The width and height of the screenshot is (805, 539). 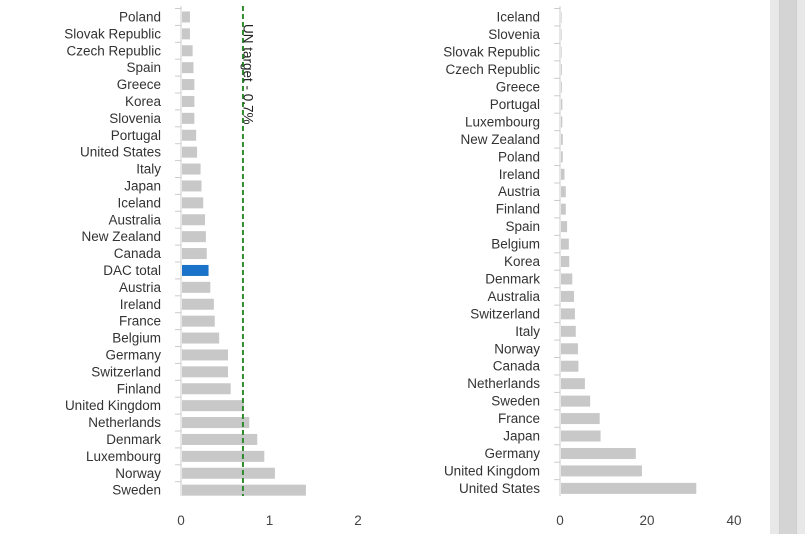 What do you see at coordinates (198, 321) in the screenshot?
I see `chart1-bar-france` at bounding box center [198, 321].